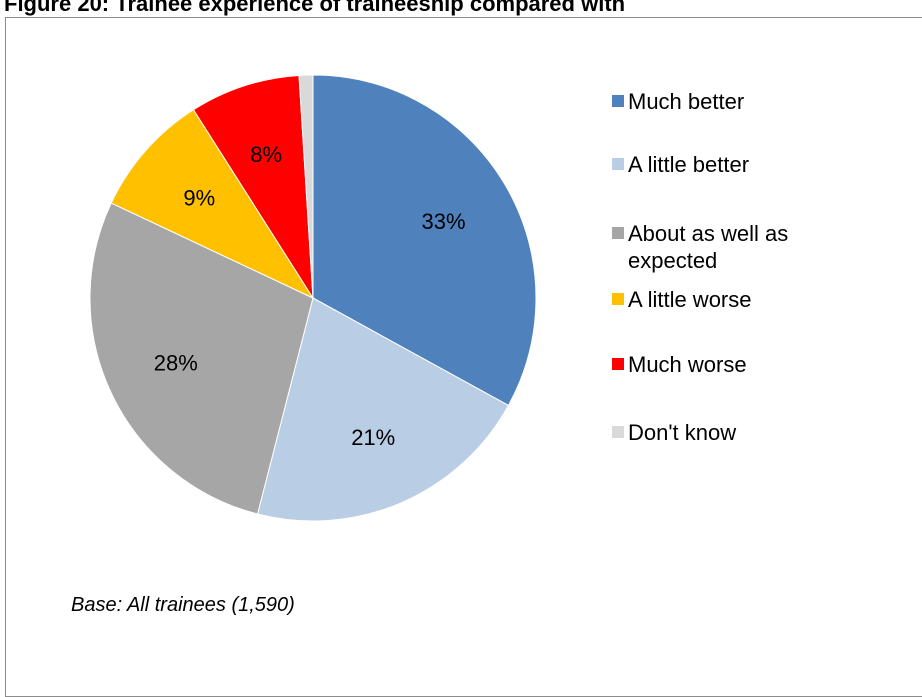 The image size is (922, 697). Describe the element at coordinates (383, 409) in the screenshot. I see `pie-slice-a-little-better` at that location.